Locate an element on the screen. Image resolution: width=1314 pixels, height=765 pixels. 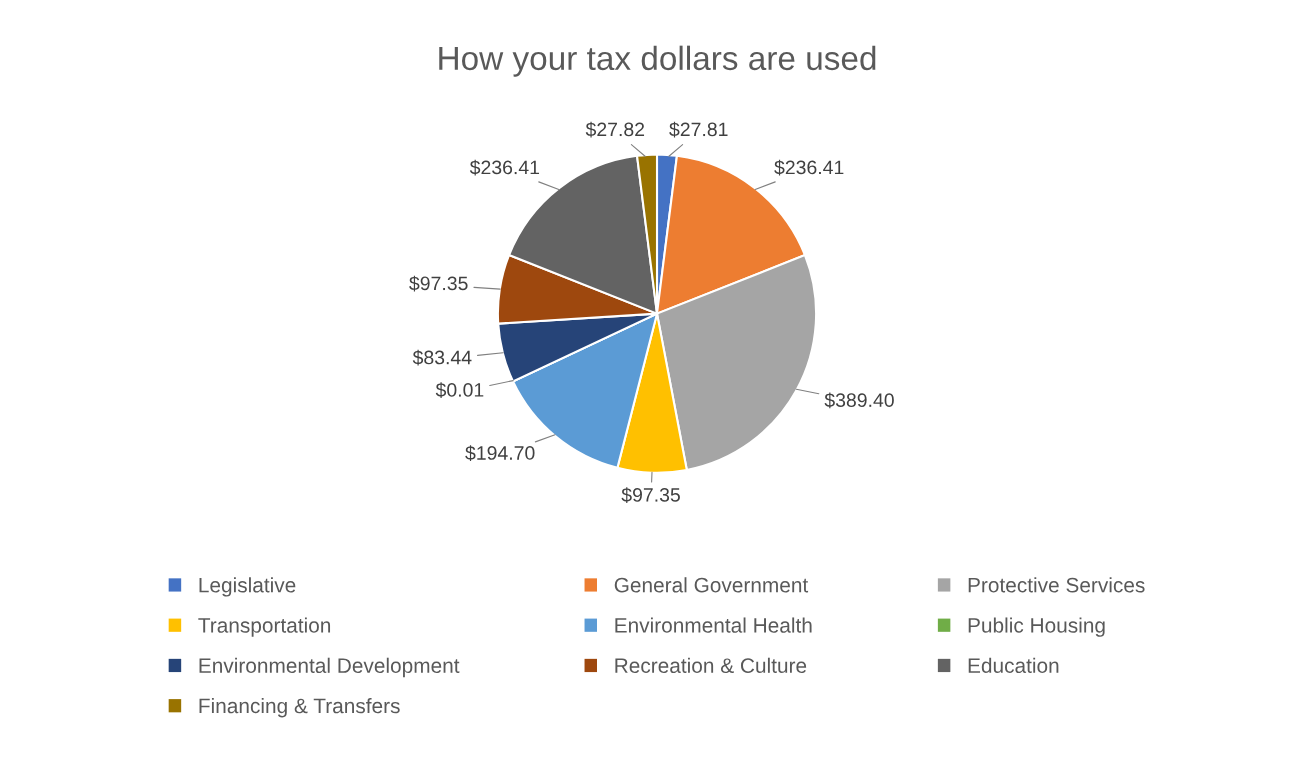
data-label: $194.70 is located at coordinates (500, 453).